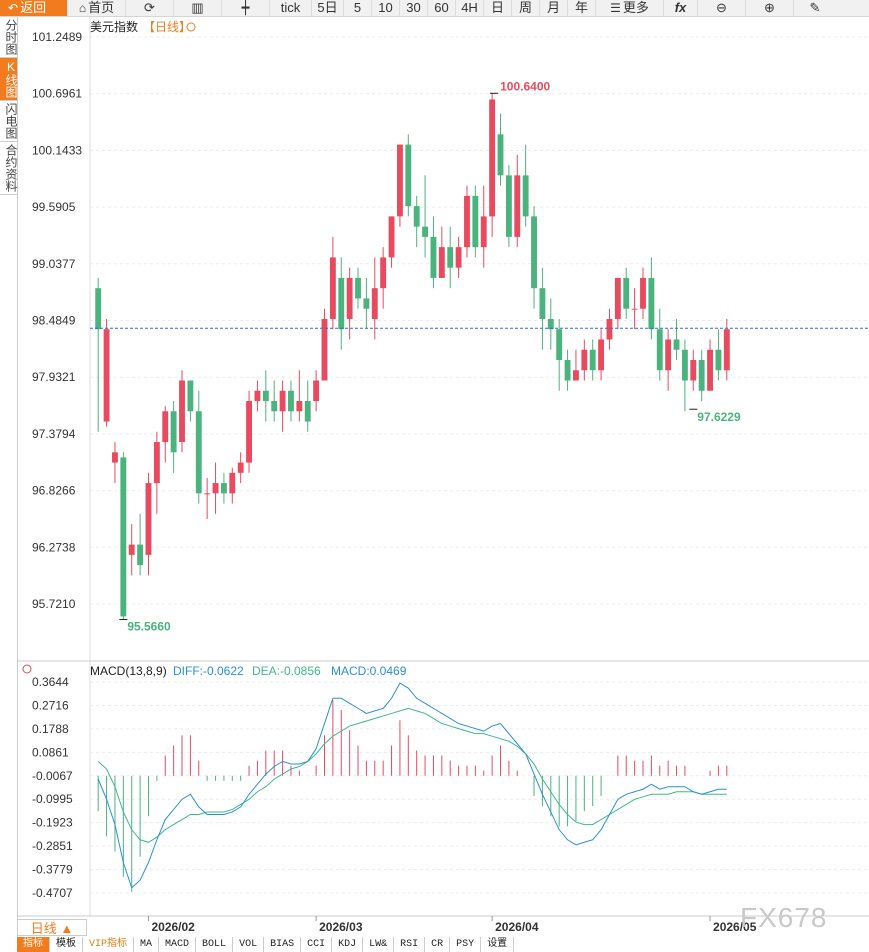 Image resolution: width=869 pixels, height=952 pixels. I want to click on indicator-tab: KDJ, so click(348, 944).